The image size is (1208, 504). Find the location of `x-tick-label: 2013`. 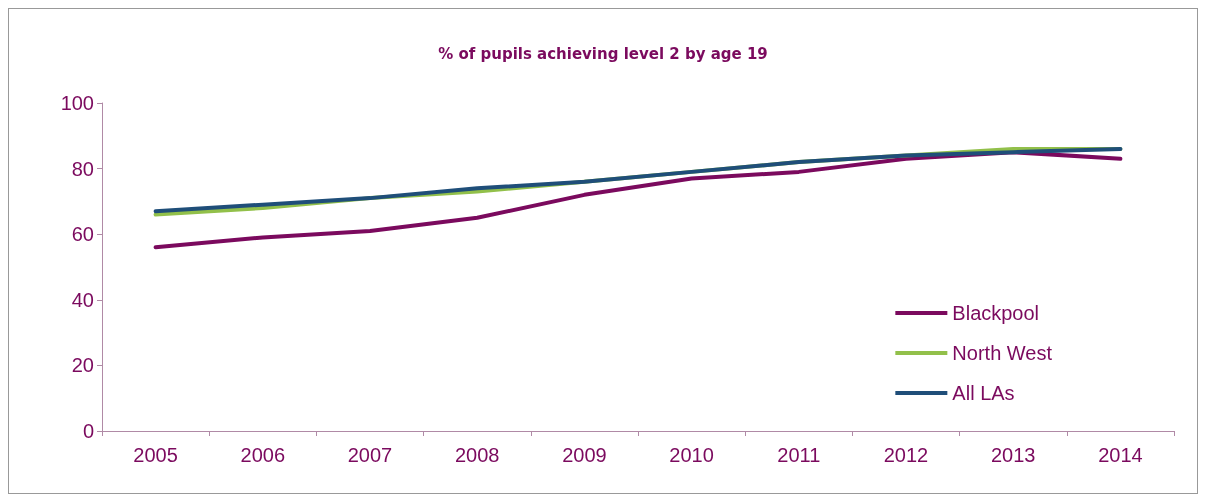

x-tick-label: 2013 is located at coordinates (1013, 455).